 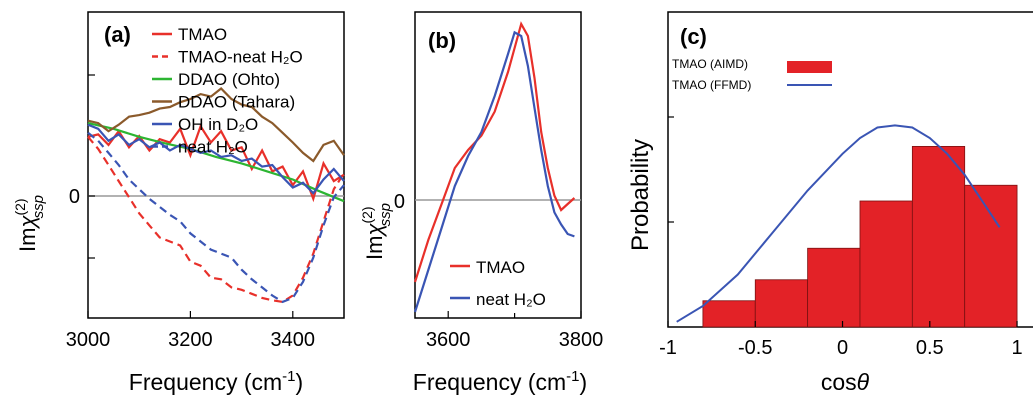 I want to click on panel-a-legend-label-2: DDAO (Ohto), so click(x=229, y=79).